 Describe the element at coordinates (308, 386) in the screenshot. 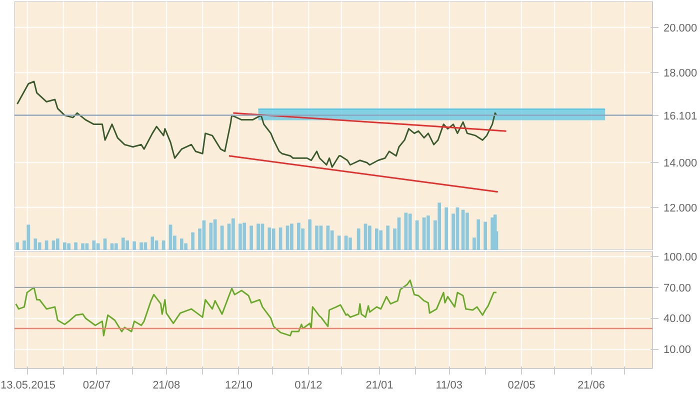

I see `x-tick-label: 01/12` at that location.